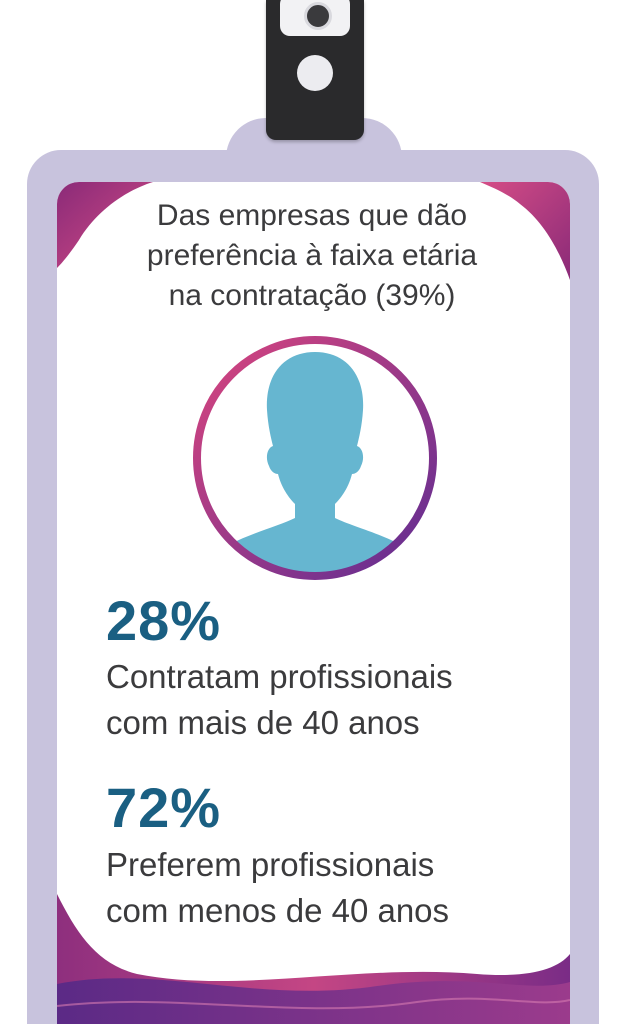 Image resolution: width=624 pixels, height=1024 pixels. What do you see at coordinates (312, 215) in the screenshot?
I see `headline-line-1: Das empresas que dão` at bounding box center [312, 215].